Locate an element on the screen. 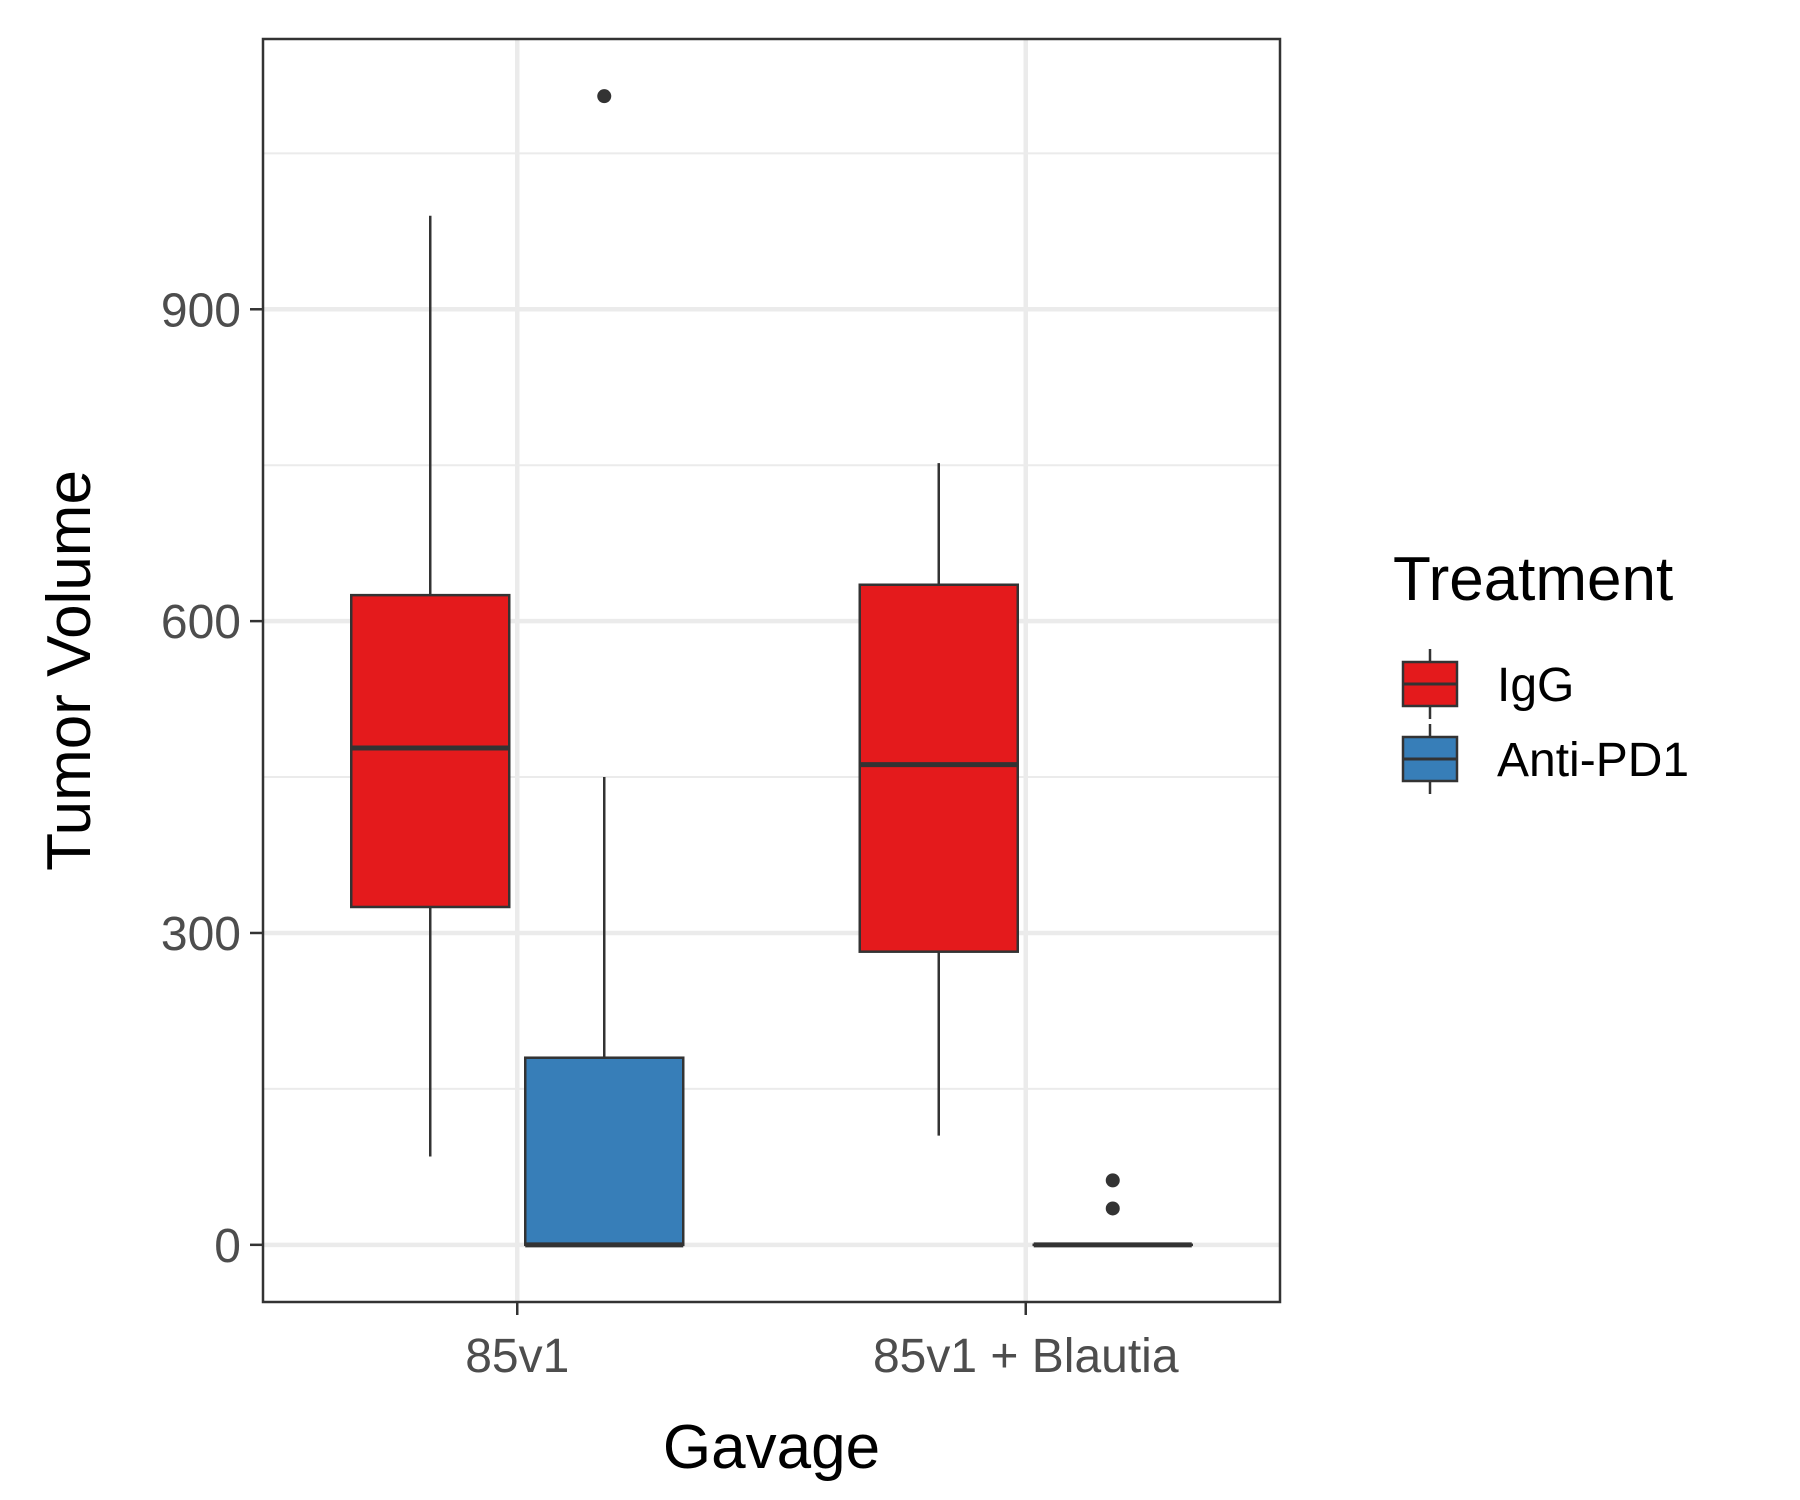 This screenshot has width=1800, height=1500. legend: Treatment IgG Anti-PD1 is located at coordinates (1541, 669).